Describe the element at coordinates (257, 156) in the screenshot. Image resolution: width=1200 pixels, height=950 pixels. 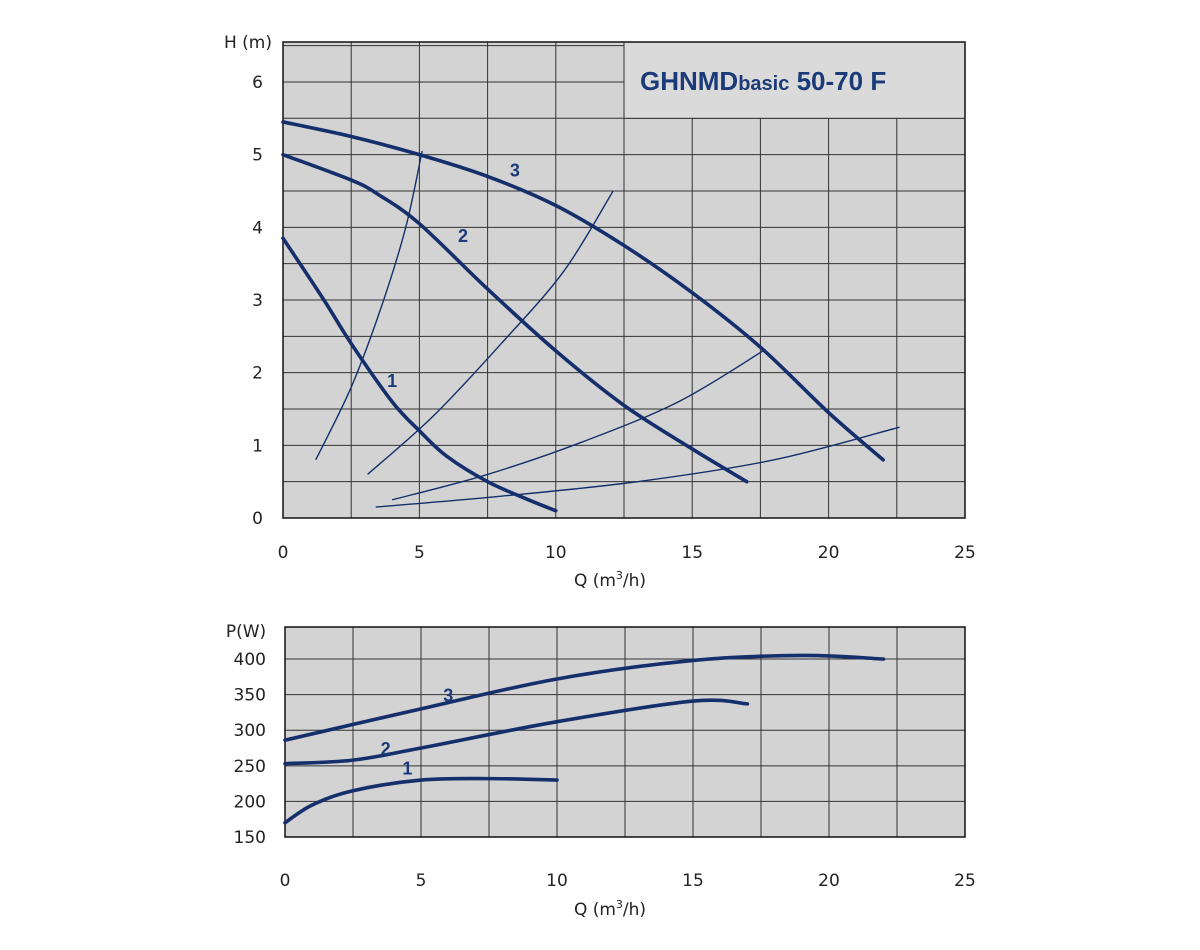
I see `y-tick-label: 5` at that location.